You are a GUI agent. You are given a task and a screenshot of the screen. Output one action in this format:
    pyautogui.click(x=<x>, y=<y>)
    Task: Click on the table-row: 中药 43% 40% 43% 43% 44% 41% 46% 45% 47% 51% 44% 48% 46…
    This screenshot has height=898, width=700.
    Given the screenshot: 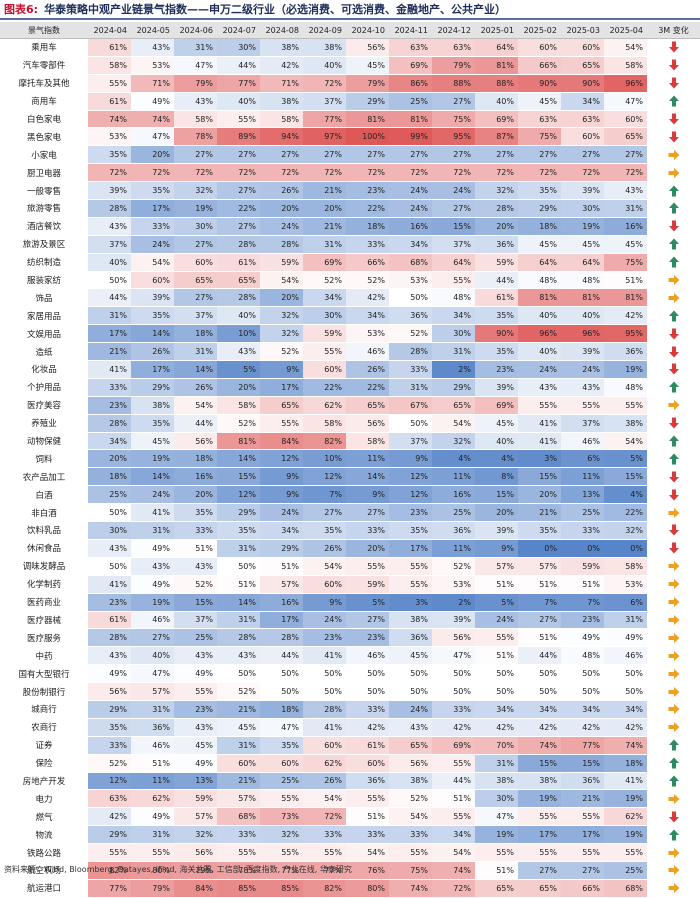 What is the action you would take?
    pyautogui.click(x=350, y=656)
    